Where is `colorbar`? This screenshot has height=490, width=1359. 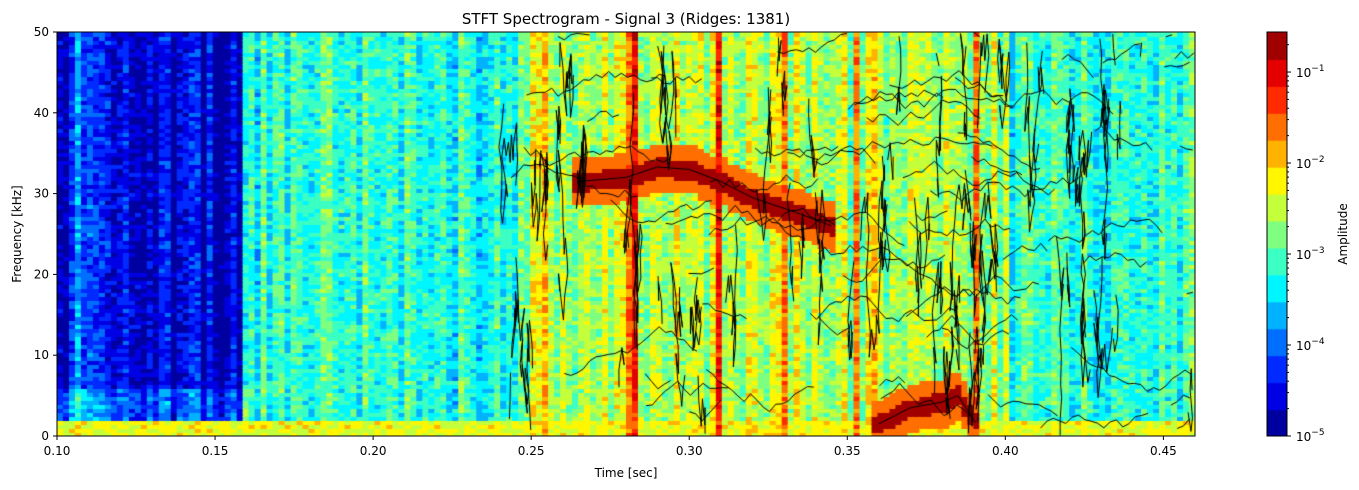 colorbar is located at coordinates (1277, 234).